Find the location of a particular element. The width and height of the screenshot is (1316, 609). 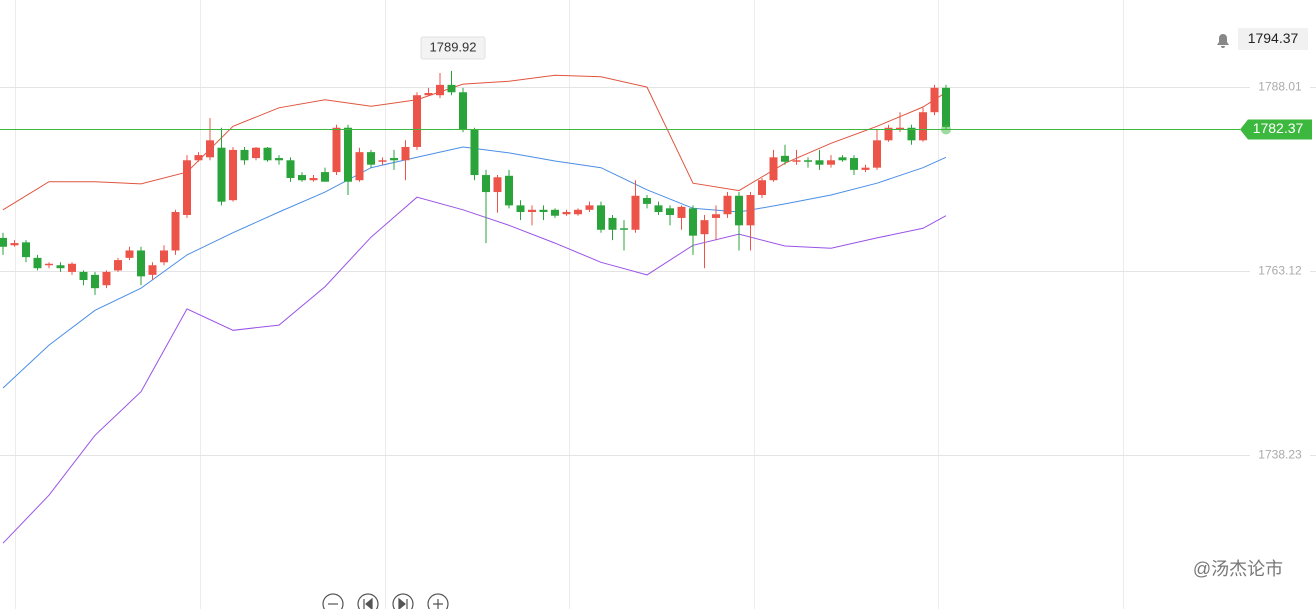

alert-price: 1794.37 is located at coordinates (1273, 38).